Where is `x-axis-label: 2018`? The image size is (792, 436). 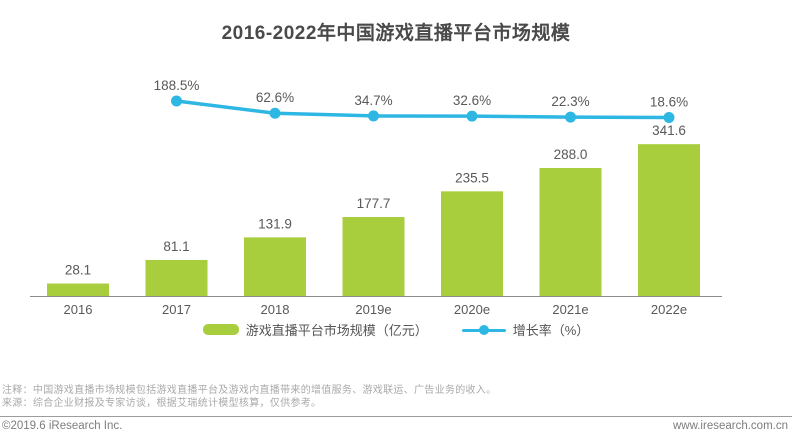 x-axis-label: 2018 is located at coordinates (275, 309).